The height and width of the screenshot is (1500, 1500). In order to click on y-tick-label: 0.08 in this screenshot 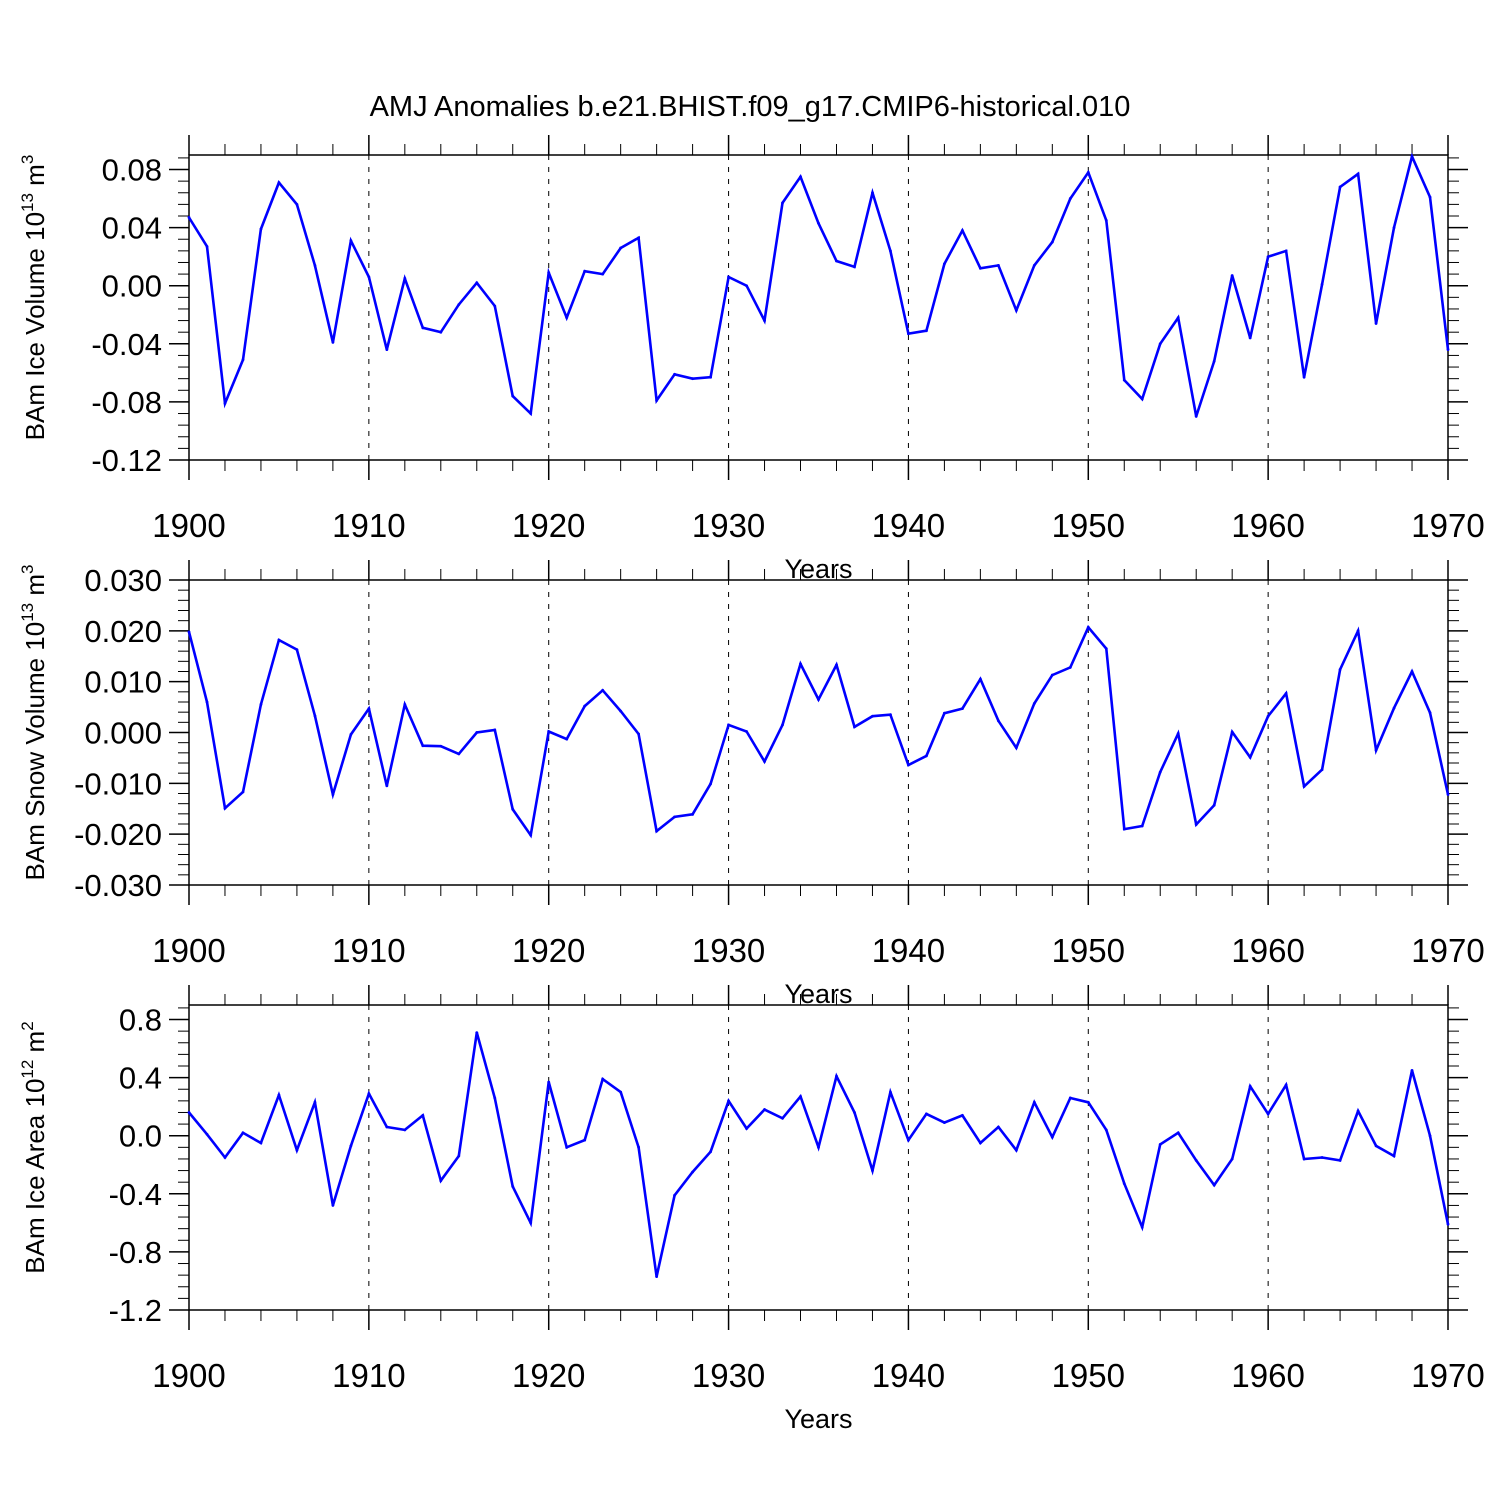, I will do `click(132, 170)`.